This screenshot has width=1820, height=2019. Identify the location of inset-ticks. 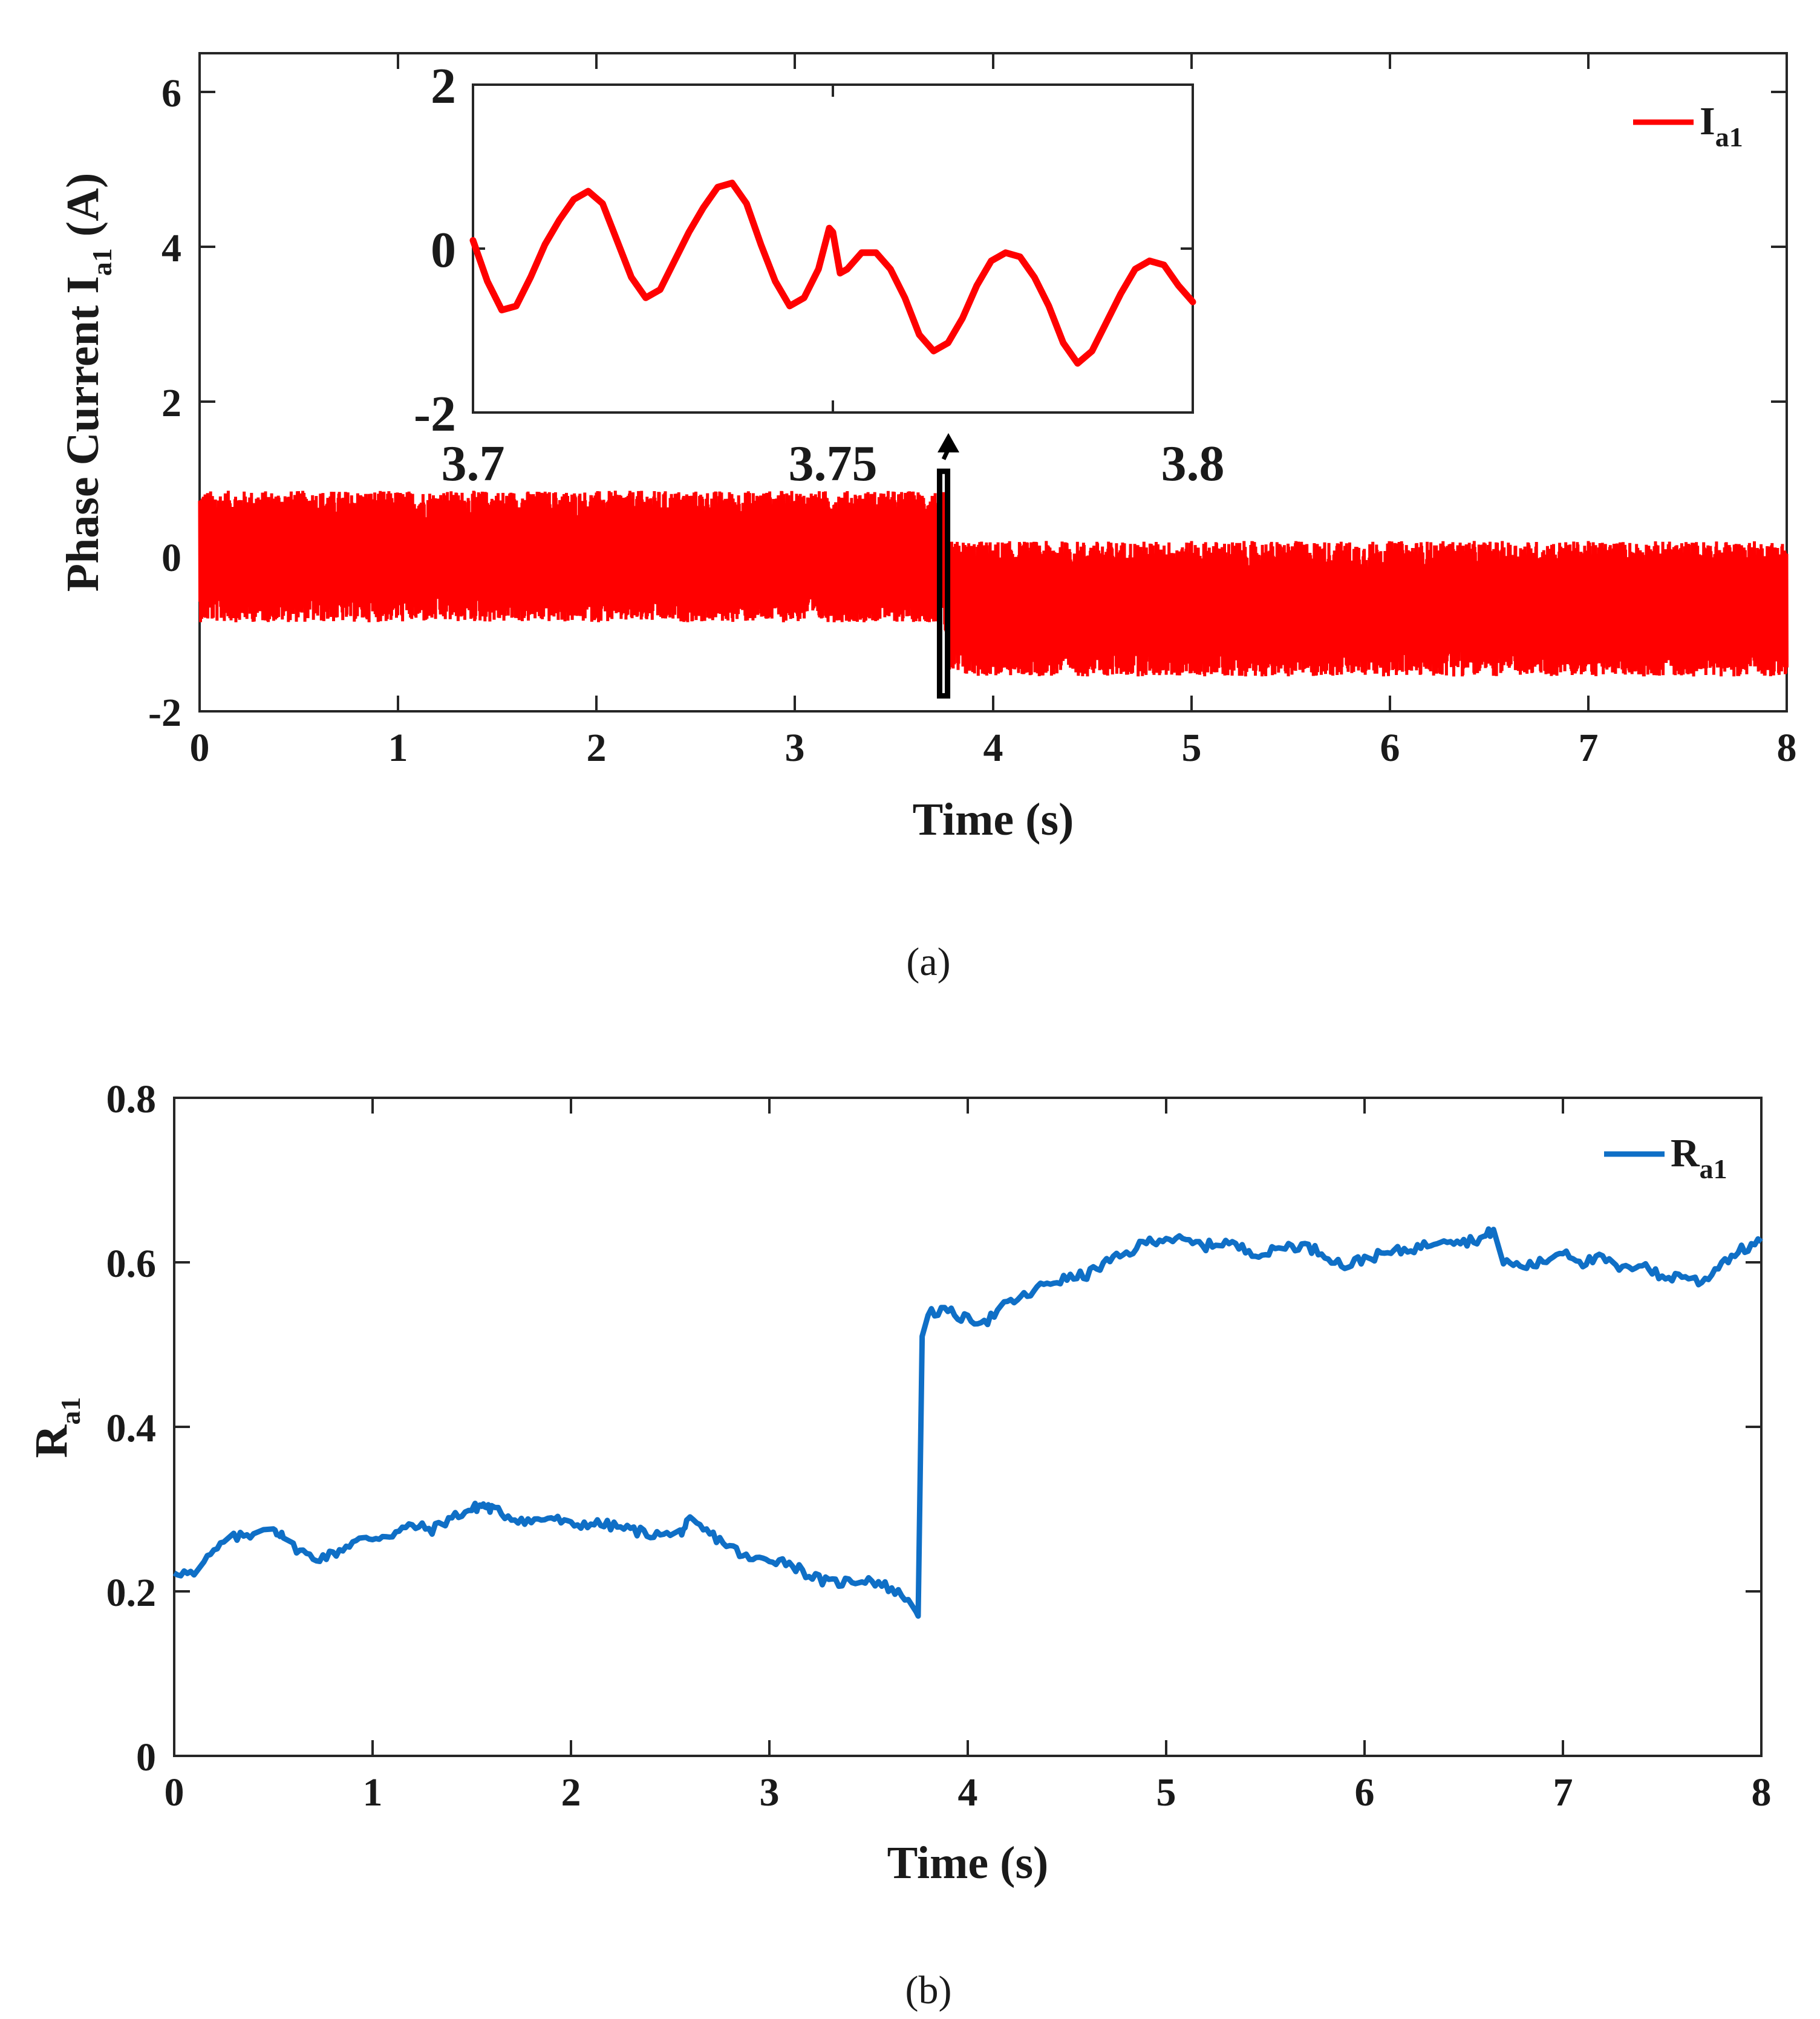
(833, 248).